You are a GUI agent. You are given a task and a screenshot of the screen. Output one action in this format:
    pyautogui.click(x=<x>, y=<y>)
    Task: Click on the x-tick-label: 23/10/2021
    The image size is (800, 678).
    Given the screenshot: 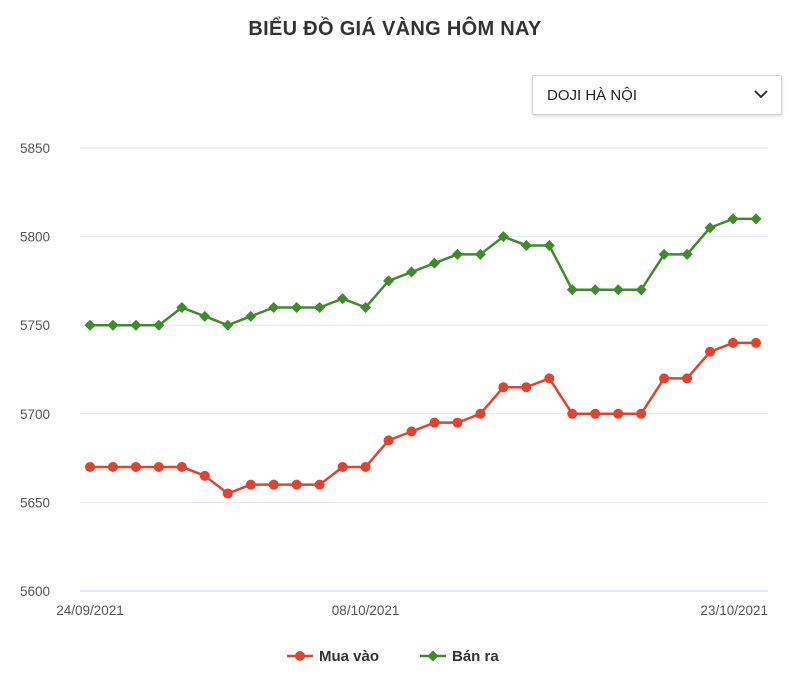 What is the action you would take?
    pyautogui.click(x=734, y=610)
    